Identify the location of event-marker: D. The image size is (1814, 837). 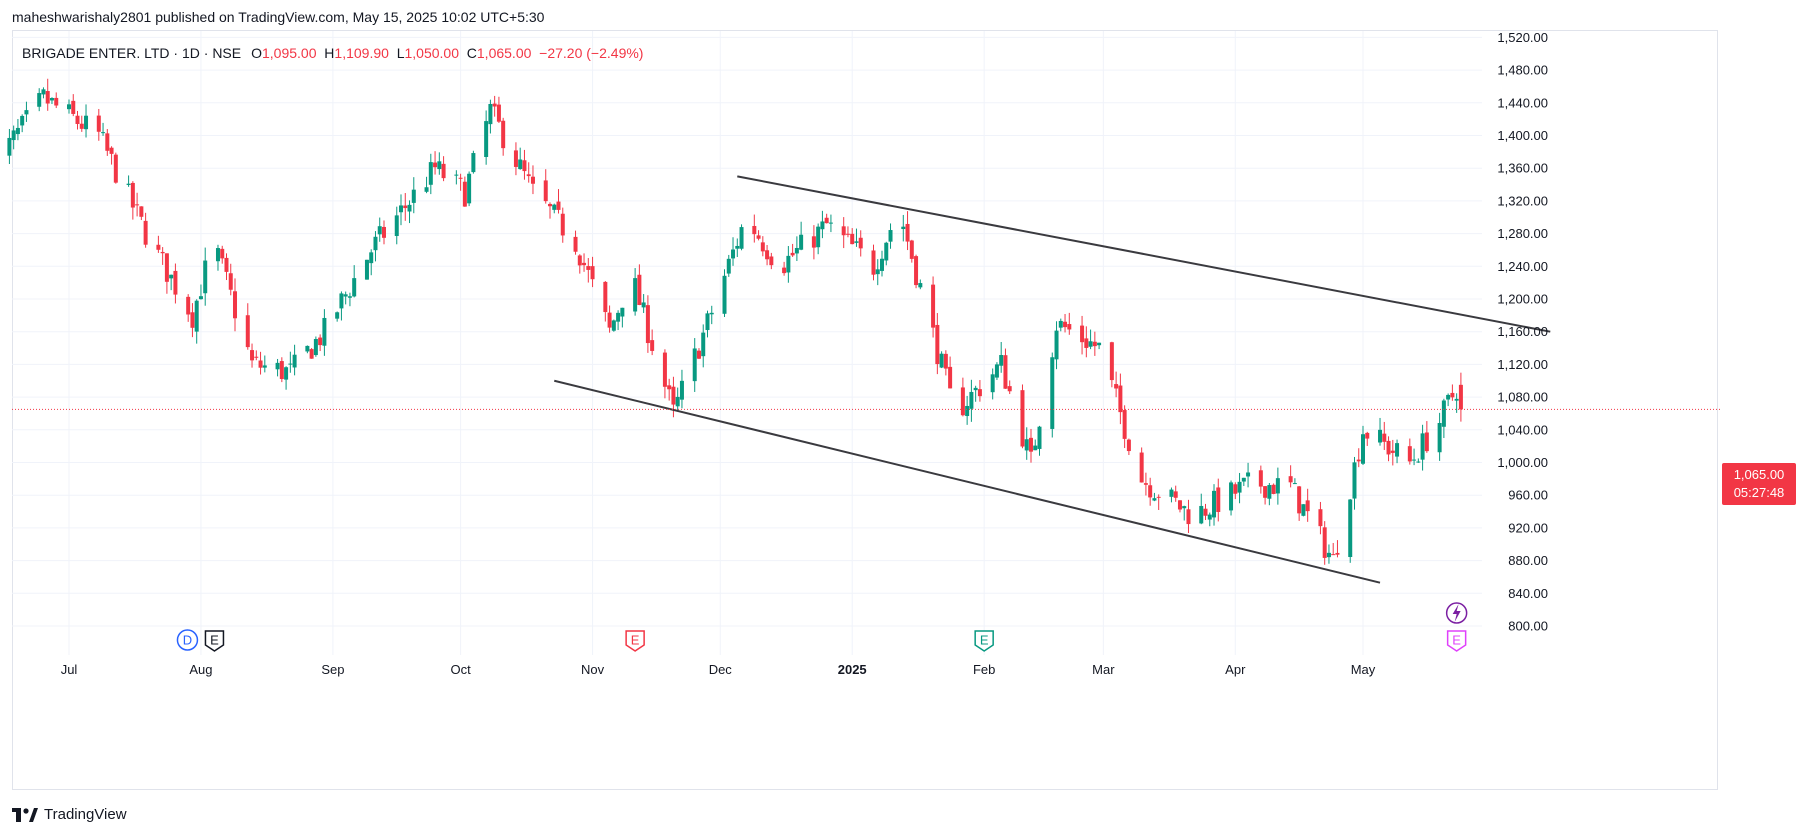
(187, 640).